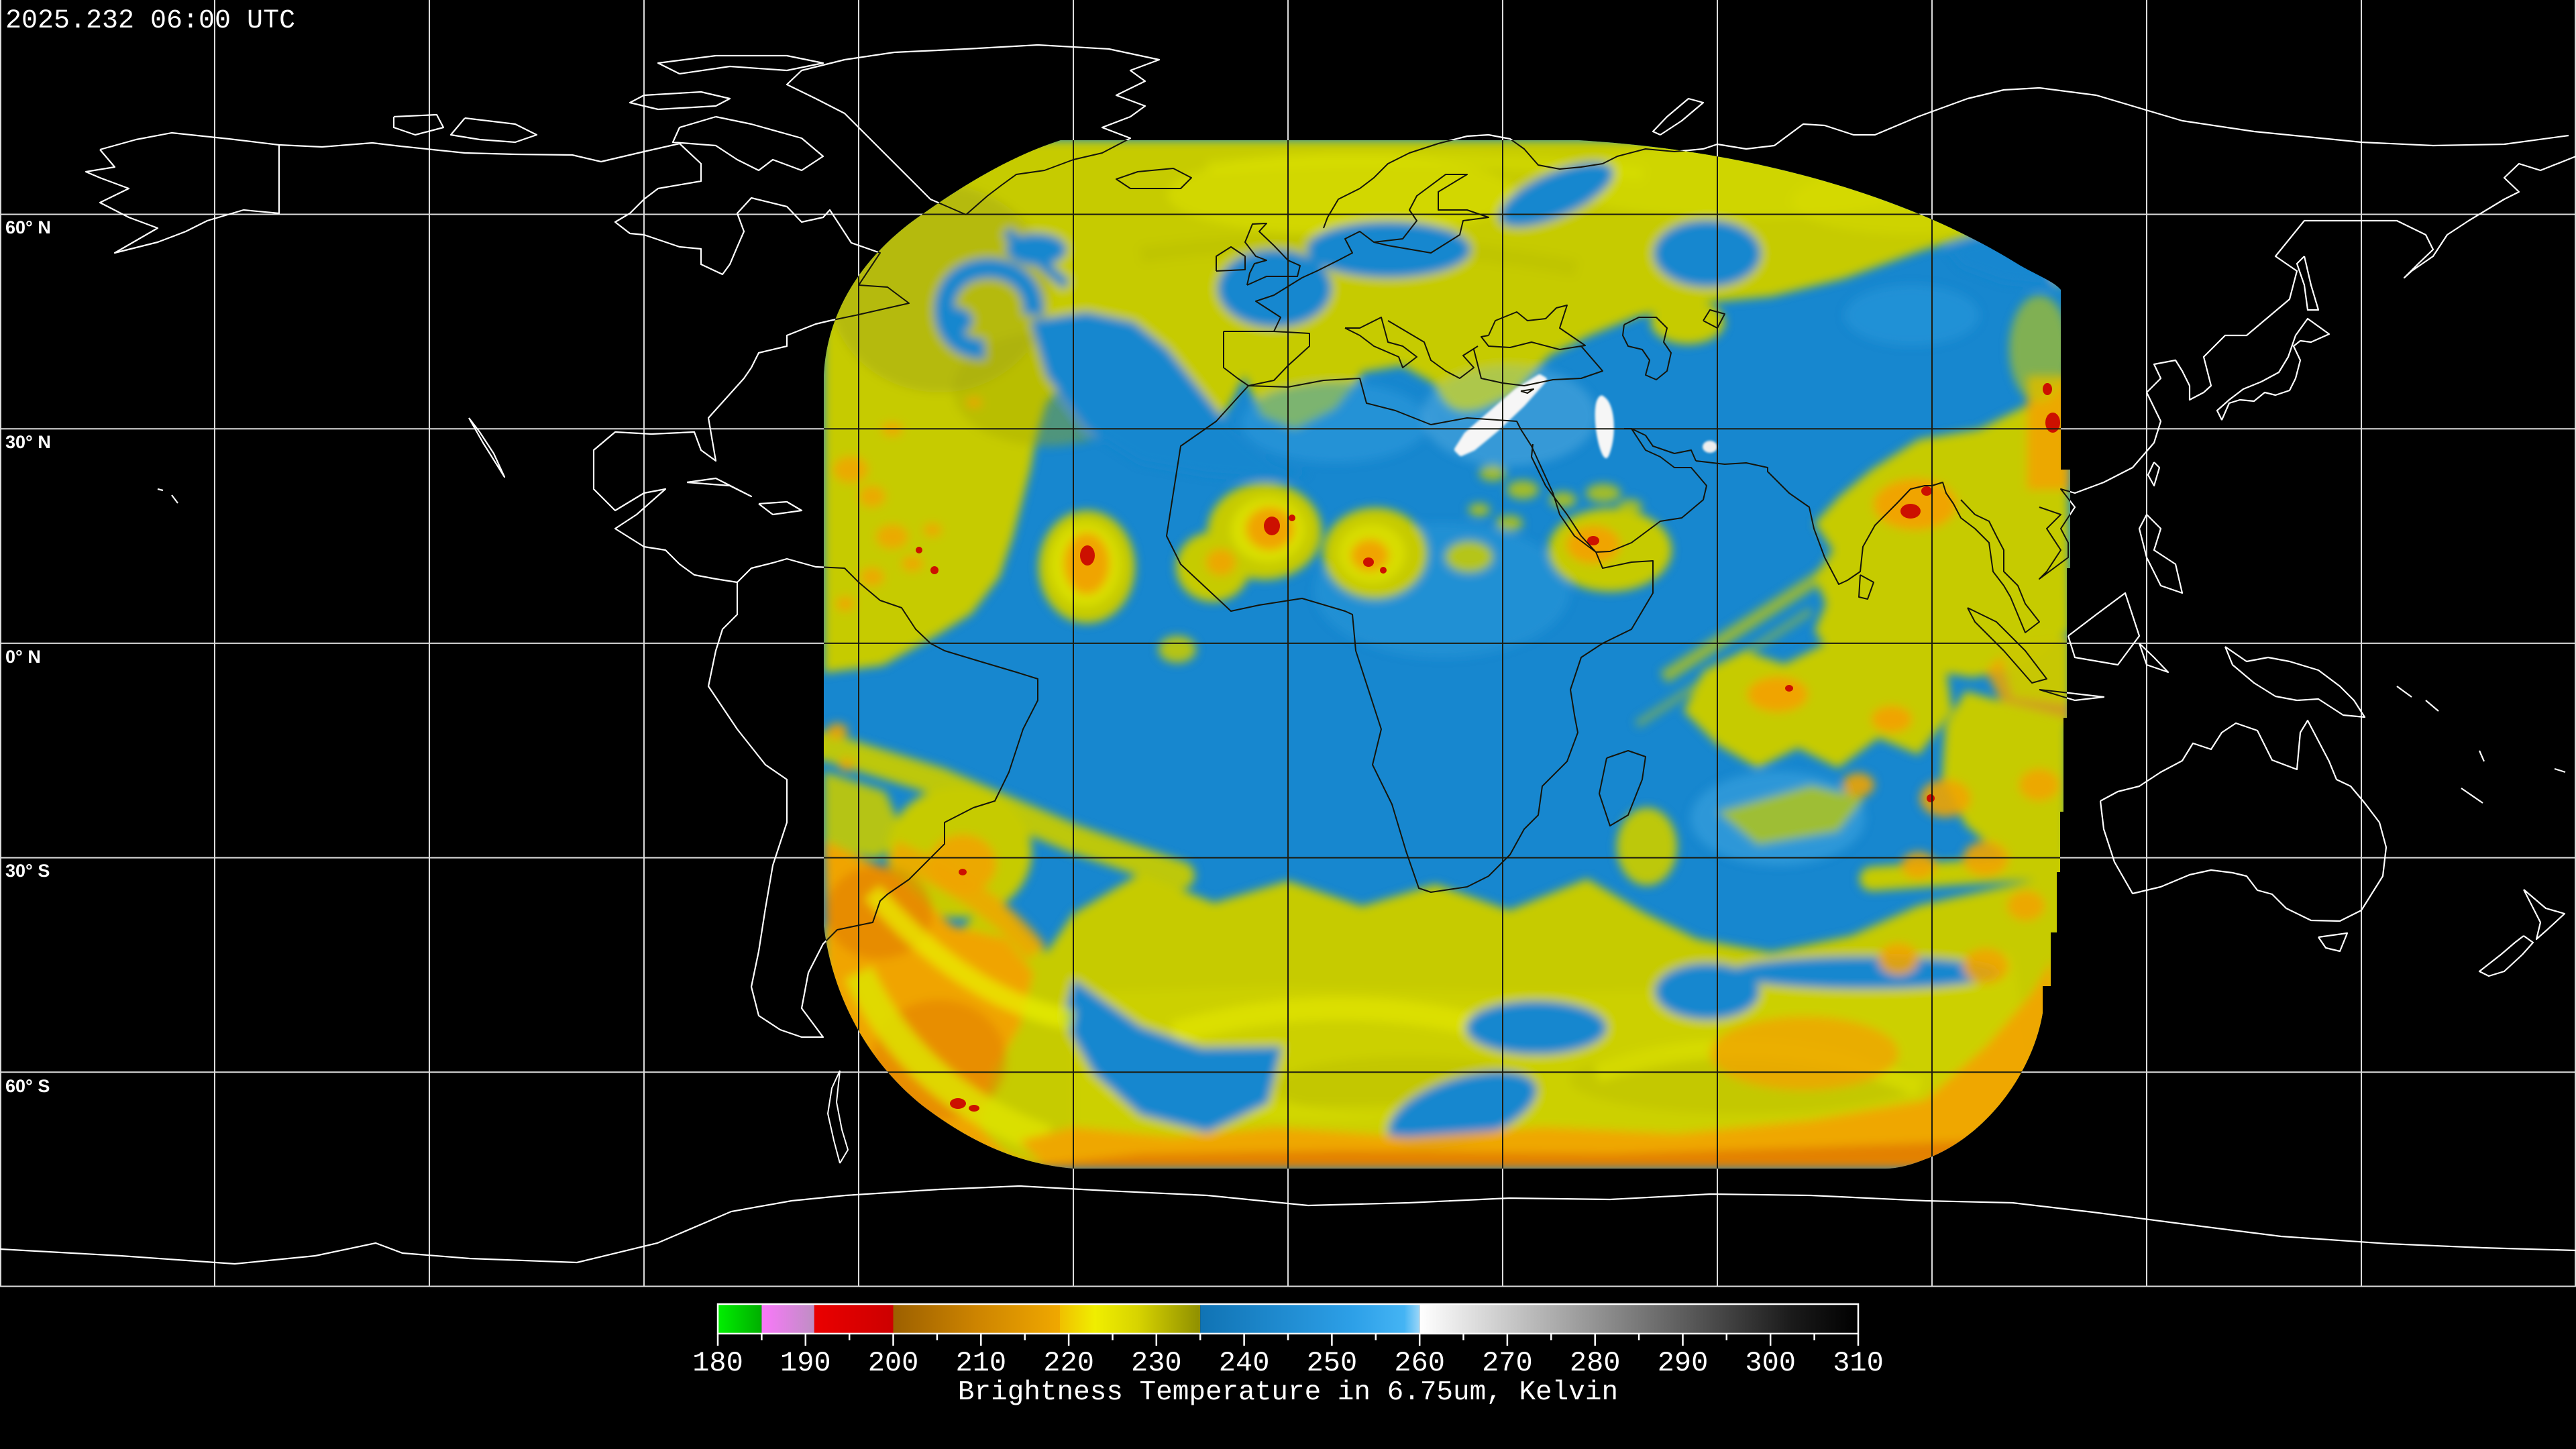  I want to click on svg-text: 200, so click(893, 1363).